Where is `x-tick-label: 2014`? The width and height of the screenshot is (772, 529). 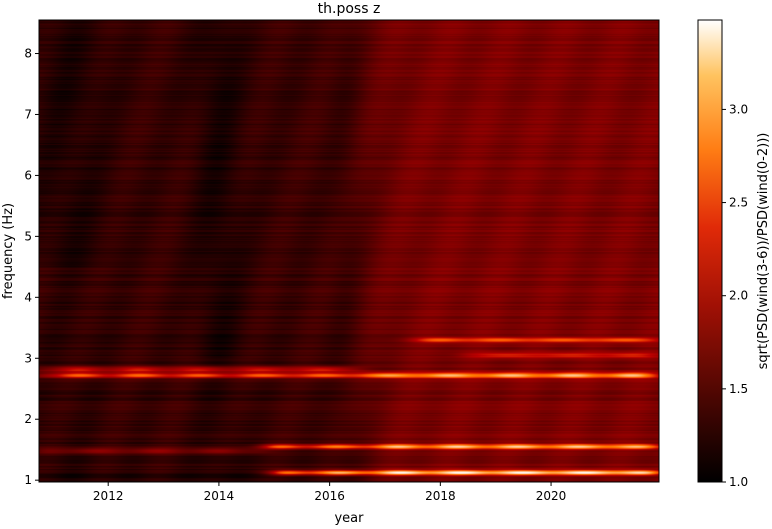 x-tick-label: 2014 is located at coordinates (219, 496).